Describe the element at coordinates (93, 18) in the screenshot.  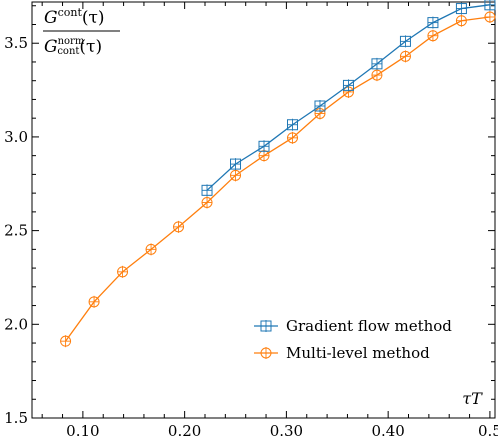
I see `ylabel-numerator-arg: (τ)` at that location.